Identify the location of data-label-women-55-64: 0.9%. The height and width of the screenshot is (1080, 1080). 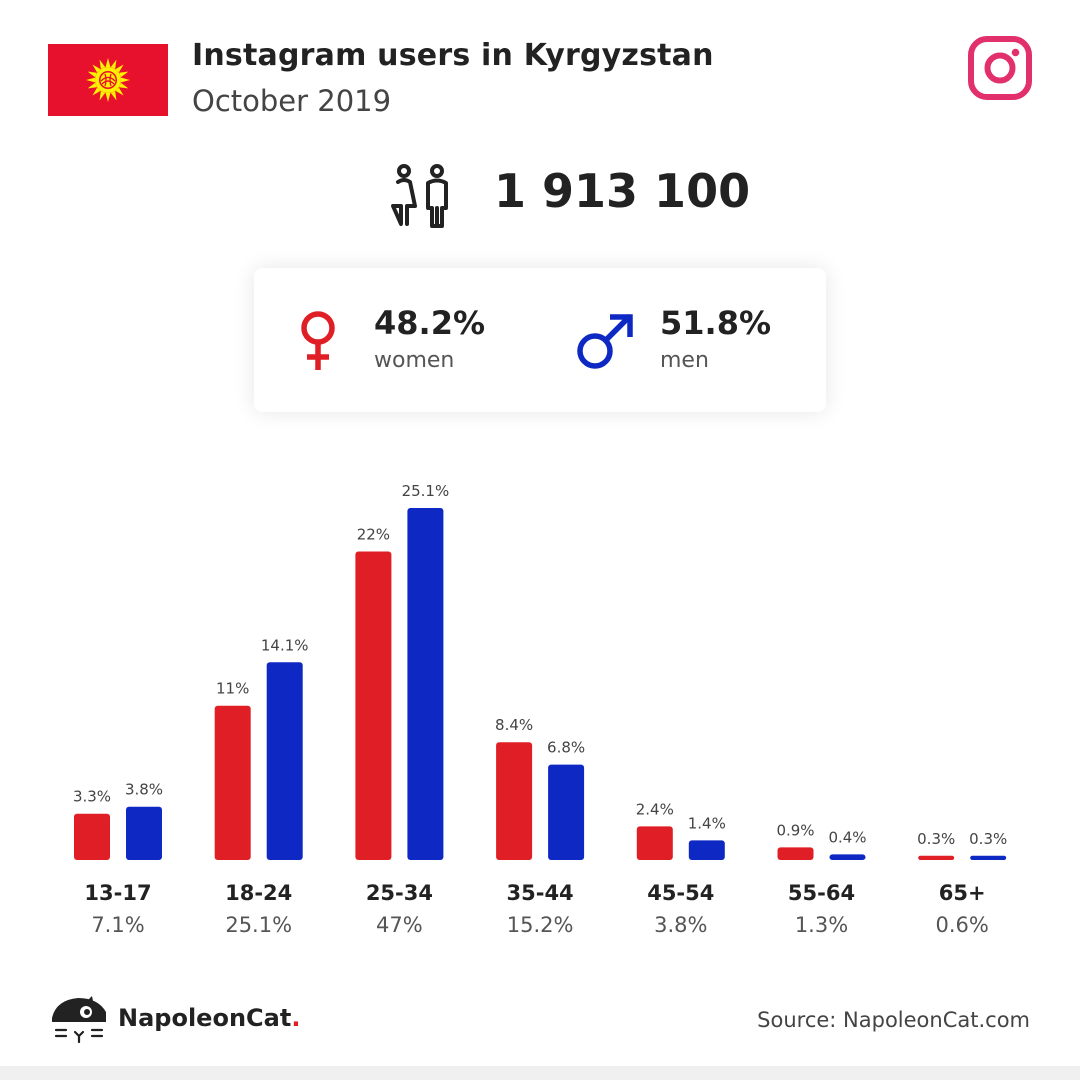
(795, 830).